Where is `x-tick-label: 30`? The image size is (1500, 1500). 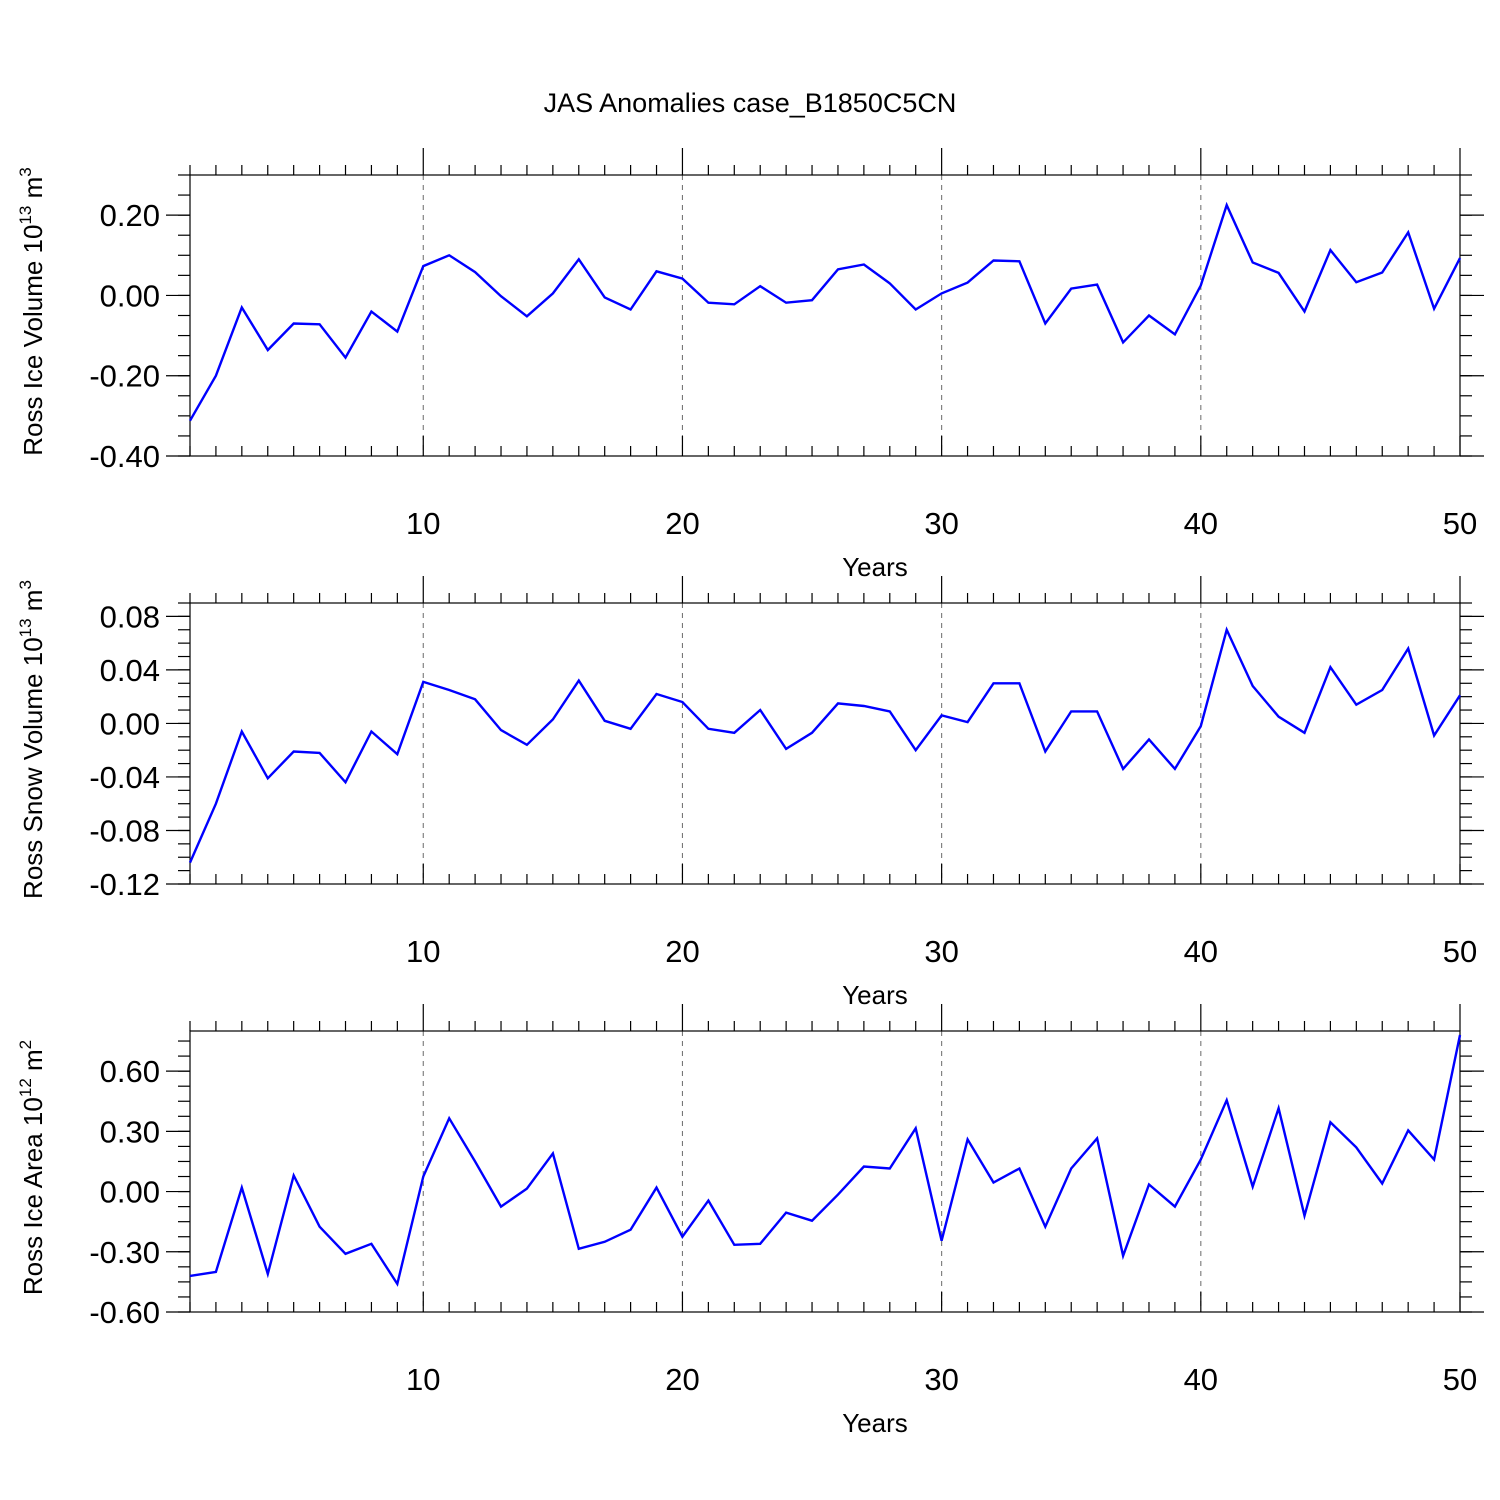
x-tick-label: 30 is located at coordinates (941, 523).